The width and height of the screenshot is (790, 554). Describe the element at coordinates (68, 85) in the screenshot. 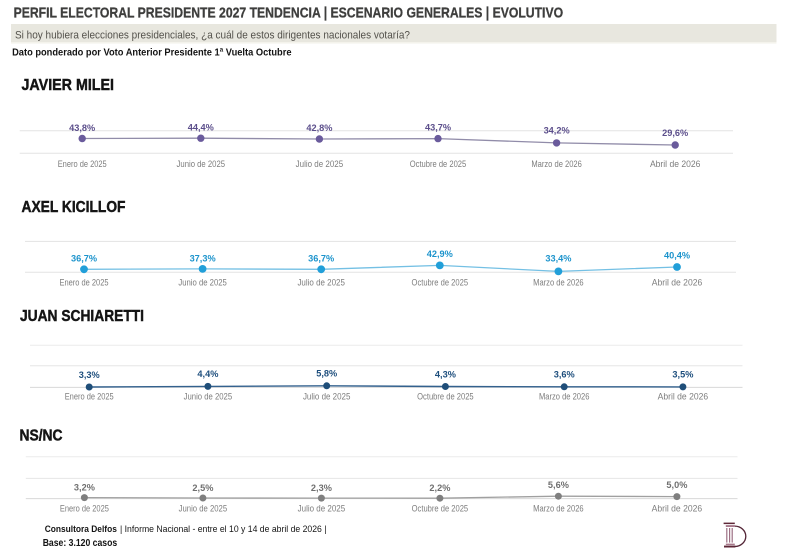

I see `svg-text: JAVIER MILEI` at that location.